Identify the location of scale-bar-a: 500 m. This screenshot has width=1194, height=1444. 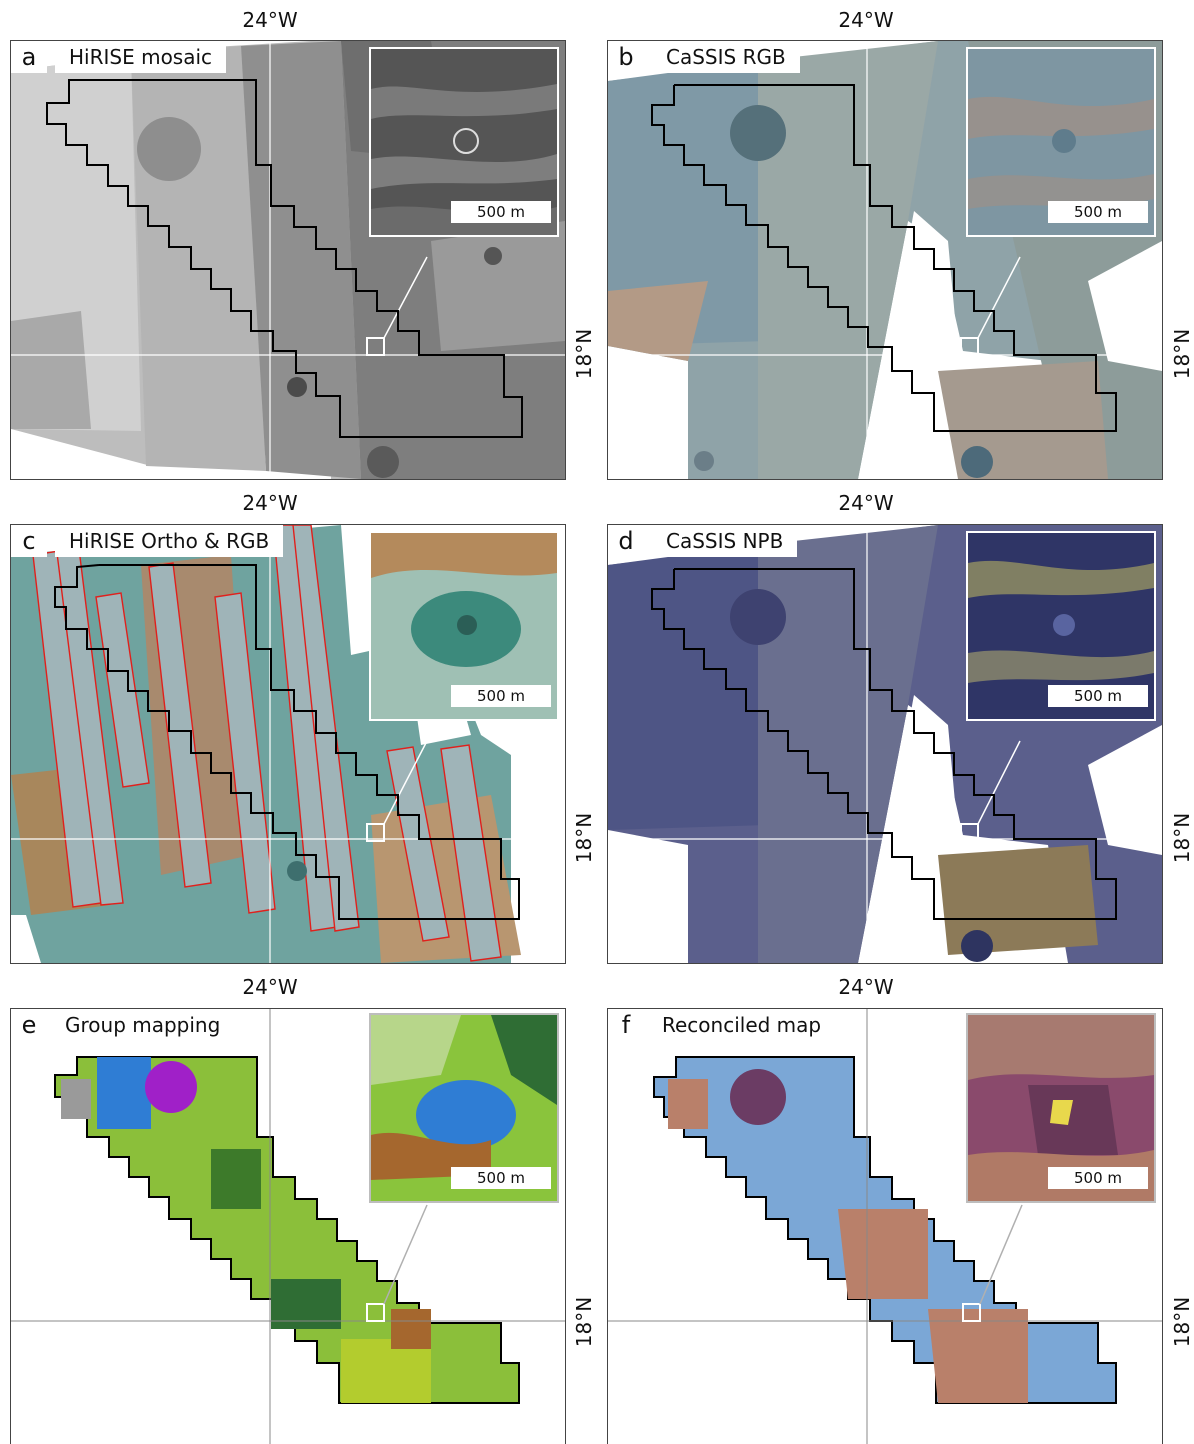
(501, 212).